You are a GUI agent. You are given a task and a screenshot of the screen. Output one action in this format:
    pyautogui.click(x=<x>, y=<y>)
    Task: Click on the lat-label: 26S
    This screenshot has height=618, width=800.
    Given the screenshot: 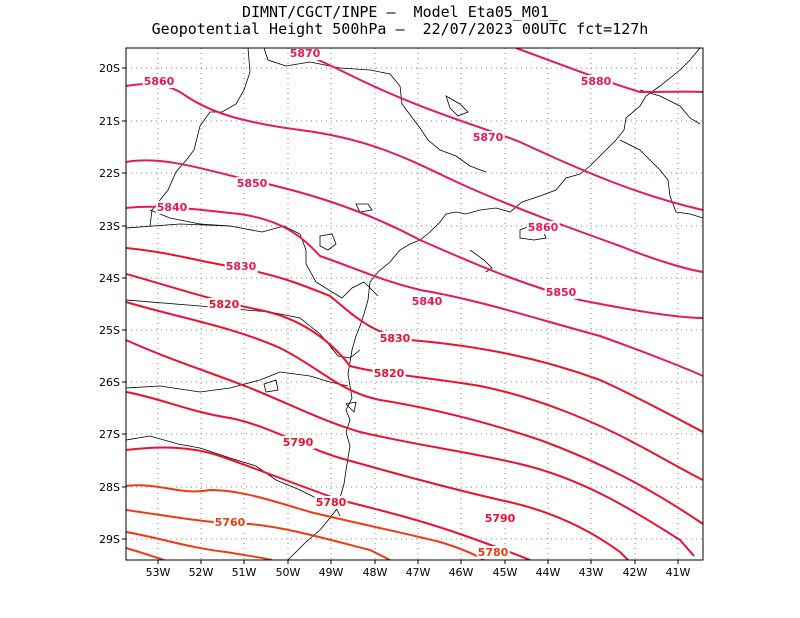 What is the action you would take?
    pyautogui.click(x=109, y=382)
    